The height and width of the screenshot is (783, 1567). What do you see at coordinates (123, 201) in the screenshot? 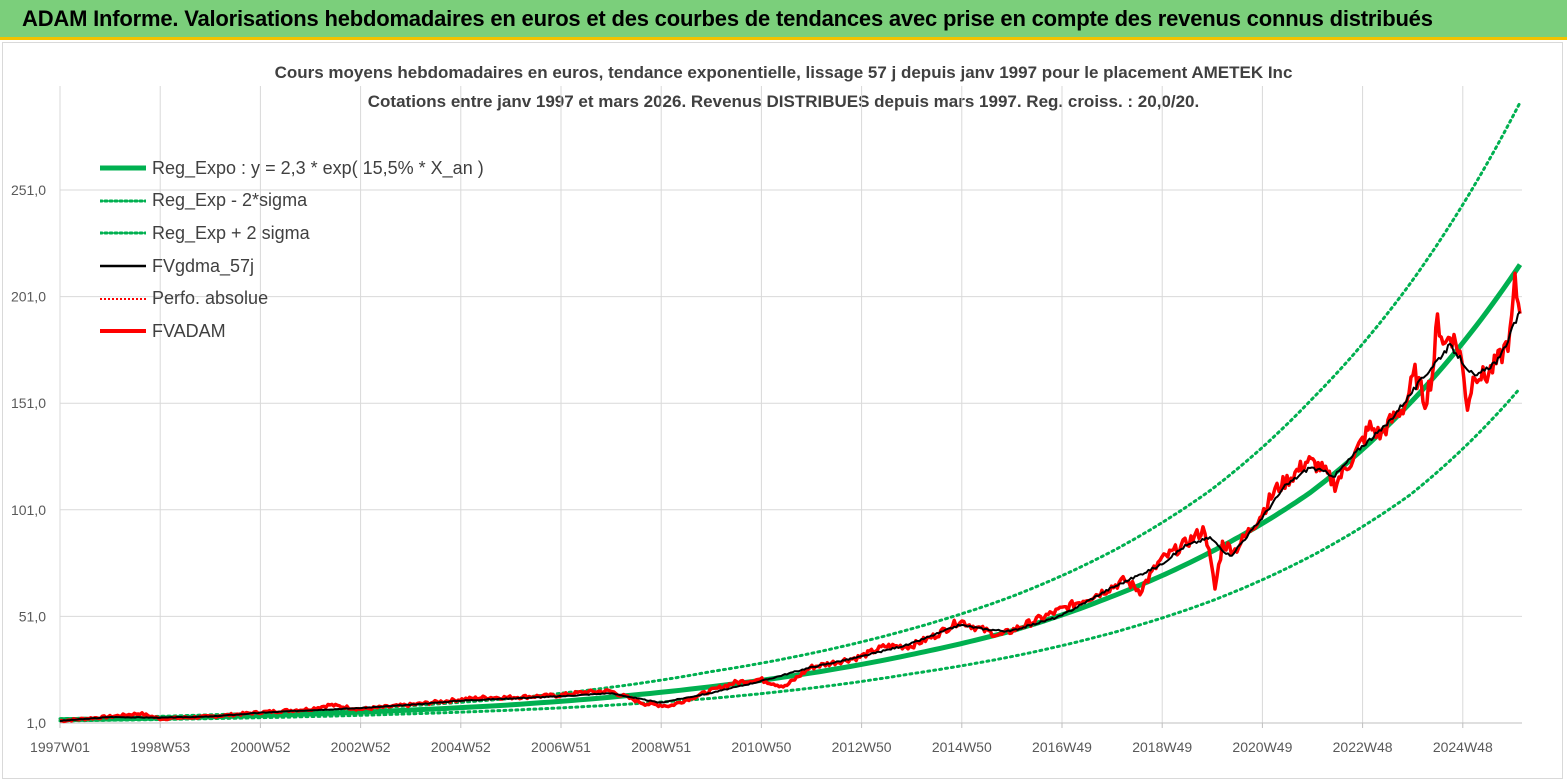
I see `legend-swatch-reg-exp-minus` at bounding box center [123, 201].